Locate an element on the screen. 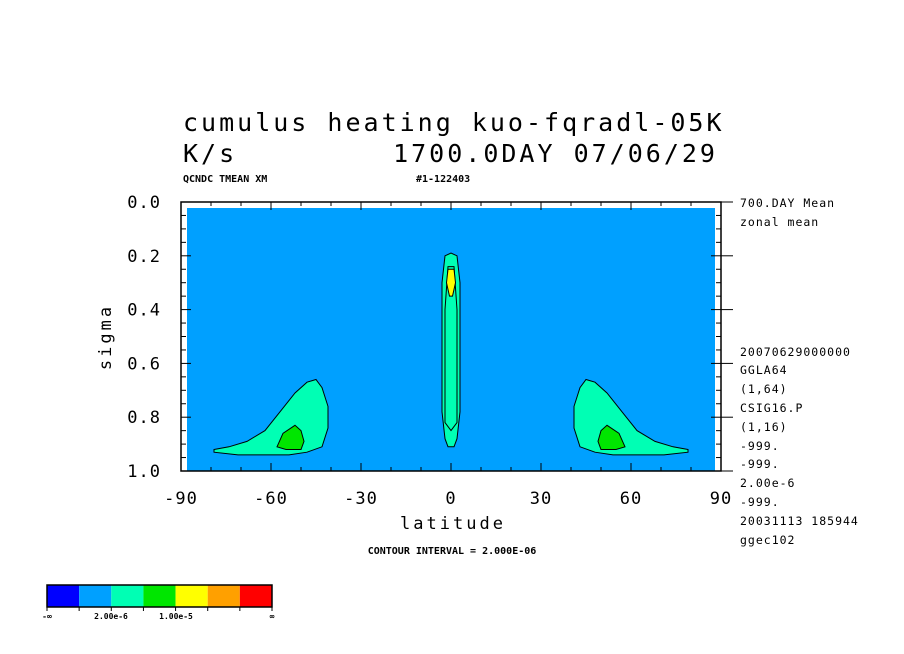 The width and height of the screenshot is (904, 654). y-tick-label: 1.0 is located at coordinates (144, 472).